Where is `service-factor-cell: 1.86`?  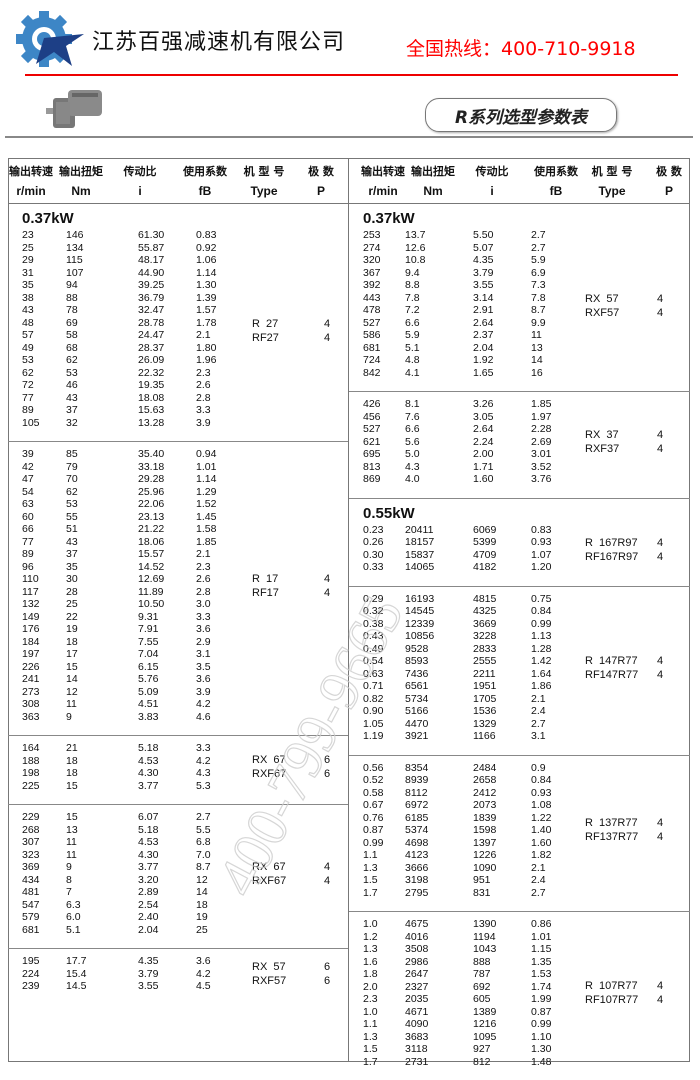
service-factor-cell: 1.86 is located at coordinates (541, 686).